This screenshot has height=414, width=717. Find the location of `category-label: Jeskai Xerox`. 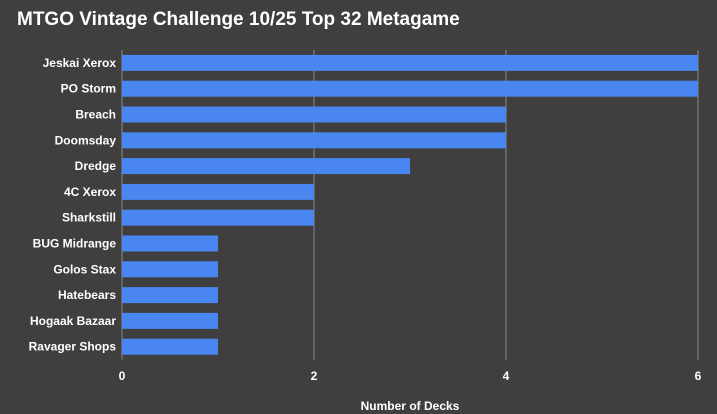

category-label: Jeskai Xerox is located at coordinates (80, 63).